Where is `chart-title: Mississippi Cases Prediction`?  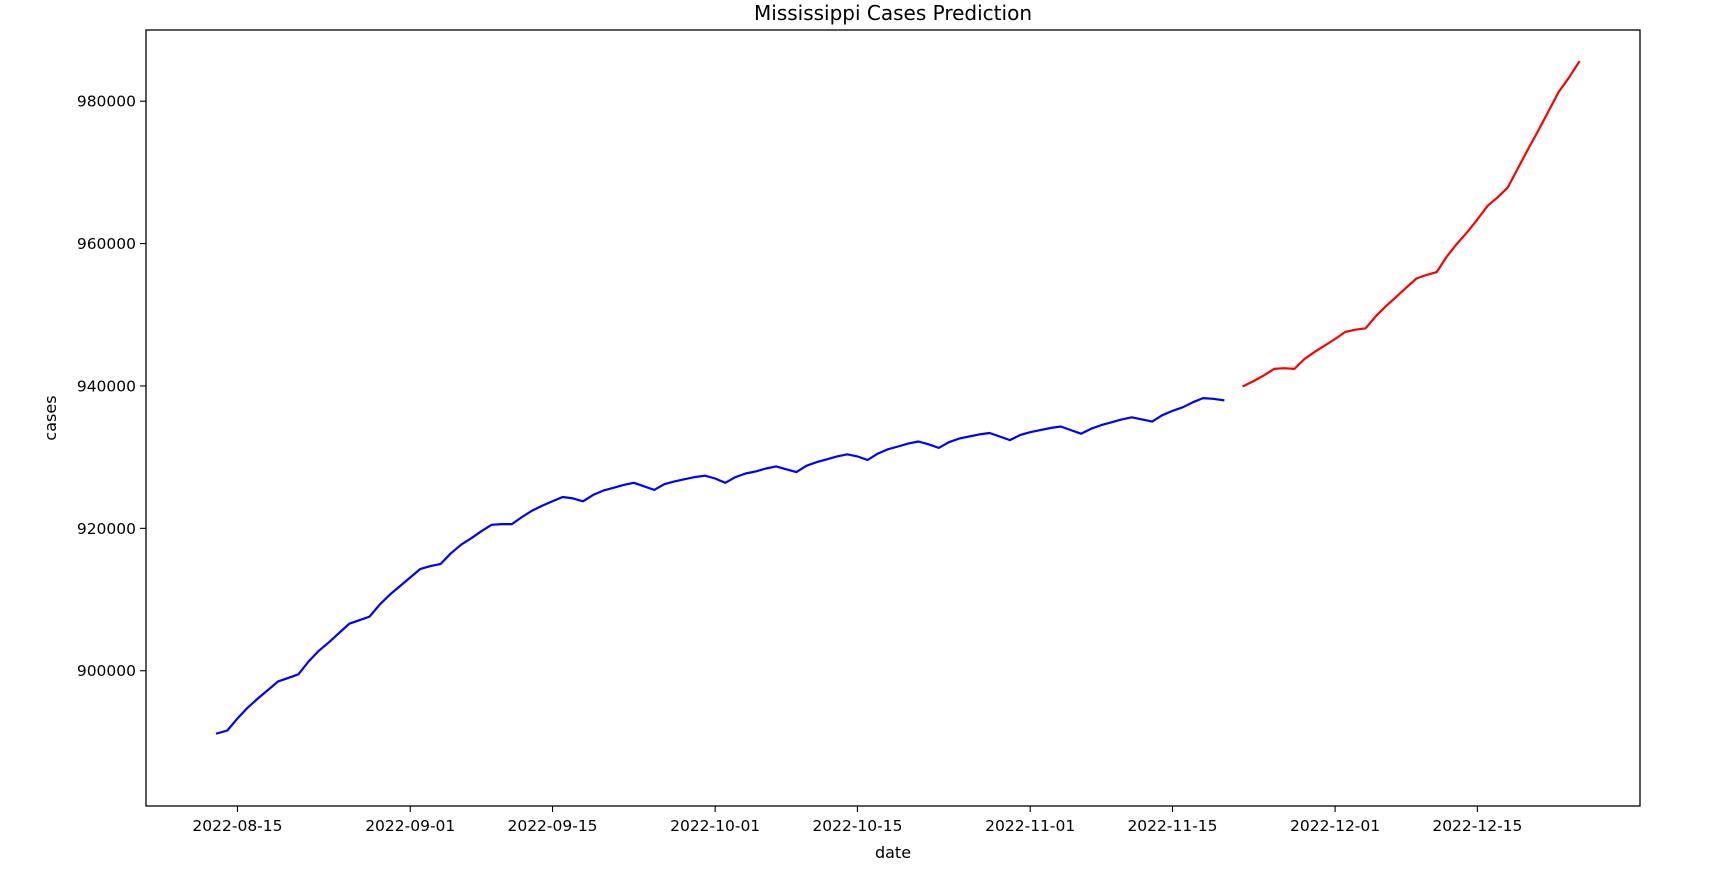
chart-title: Mississippi Cases Prediction is located at coordinates (893, 13).